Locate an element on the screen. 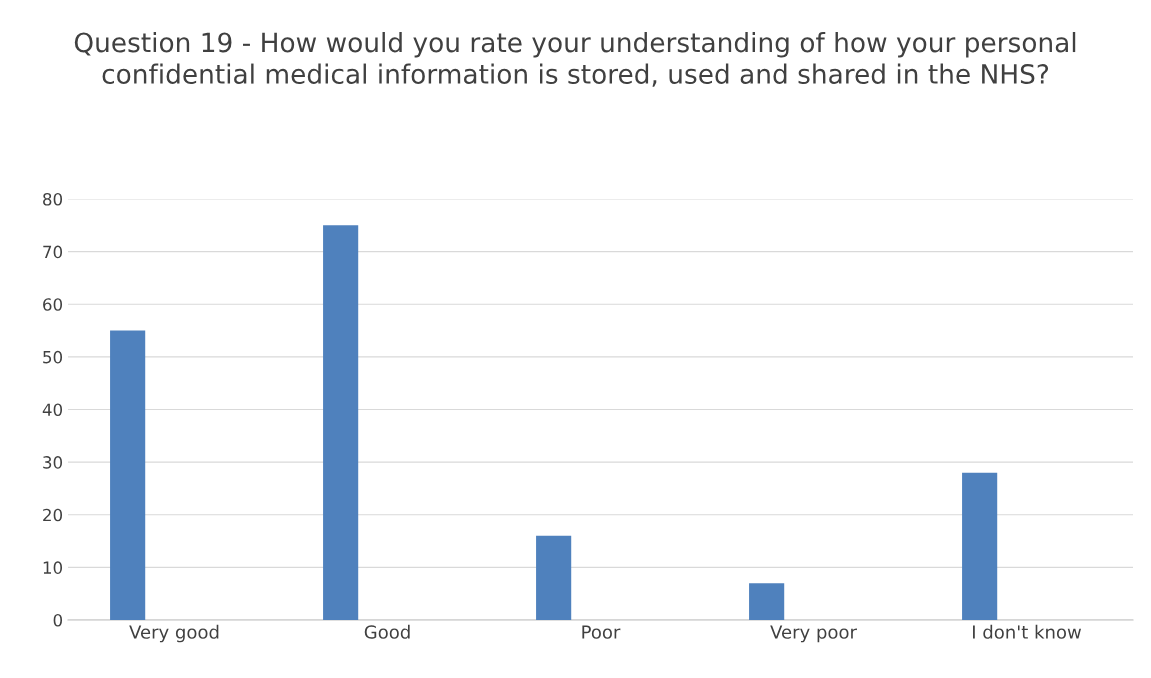 This screenshot has width=1151, height=678. y-tick-label: 30 is located at coordinates (53, 462).